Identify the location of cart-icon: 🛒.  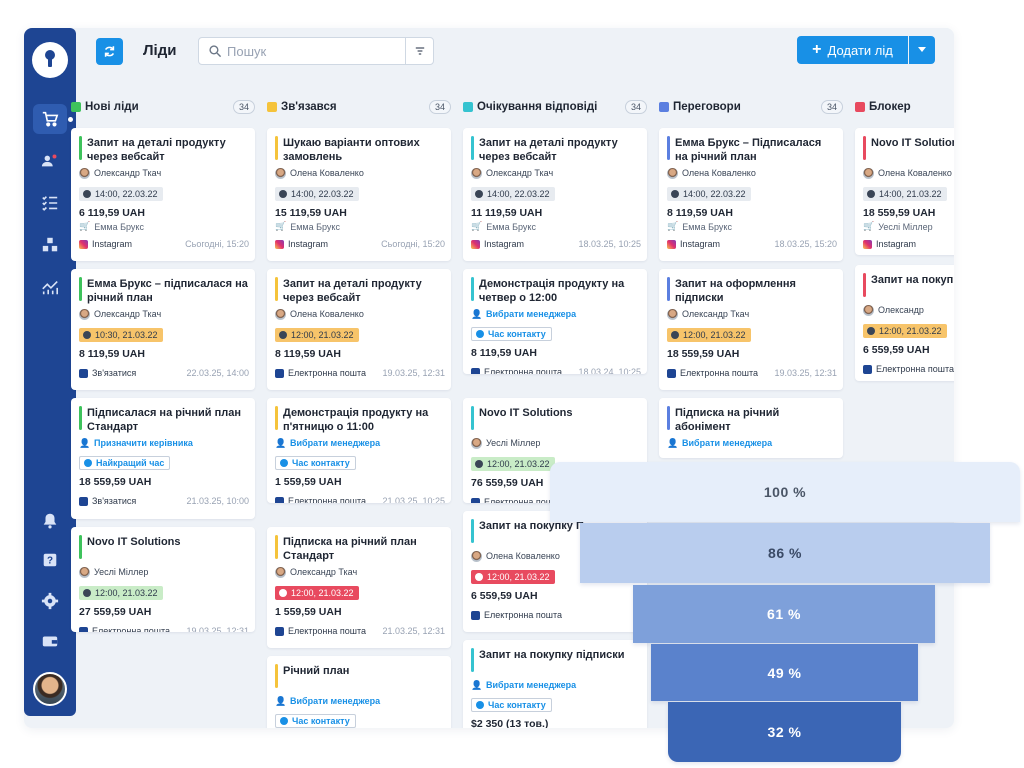
(281, 226).